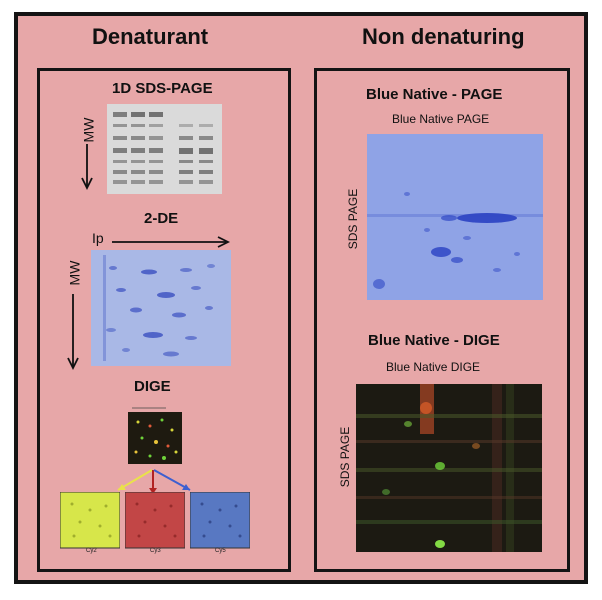 This screenshot has width=602, height=600. I want to click on sds-mw-arrow-icon, so click(87, 167).